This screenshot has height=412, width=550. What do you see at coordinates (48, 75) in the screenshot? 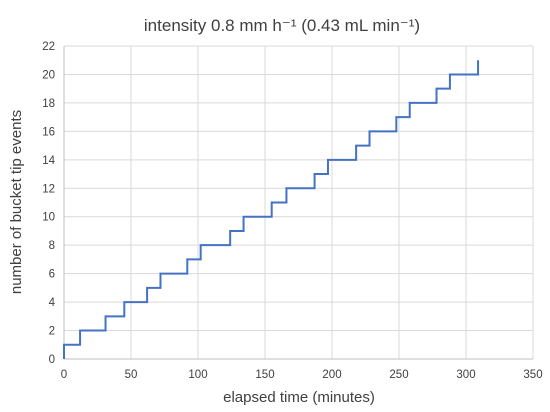
I see `y-tick-label: 20` at bounding box center [48, 75].